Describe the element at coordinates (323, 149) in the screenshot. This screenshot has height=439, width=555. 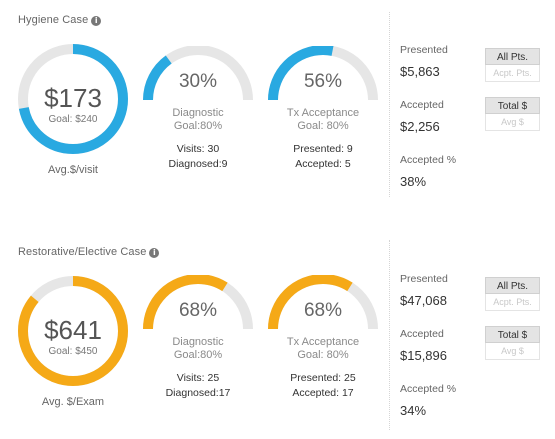
I see `presented-stat: Presented: 9` at that location.